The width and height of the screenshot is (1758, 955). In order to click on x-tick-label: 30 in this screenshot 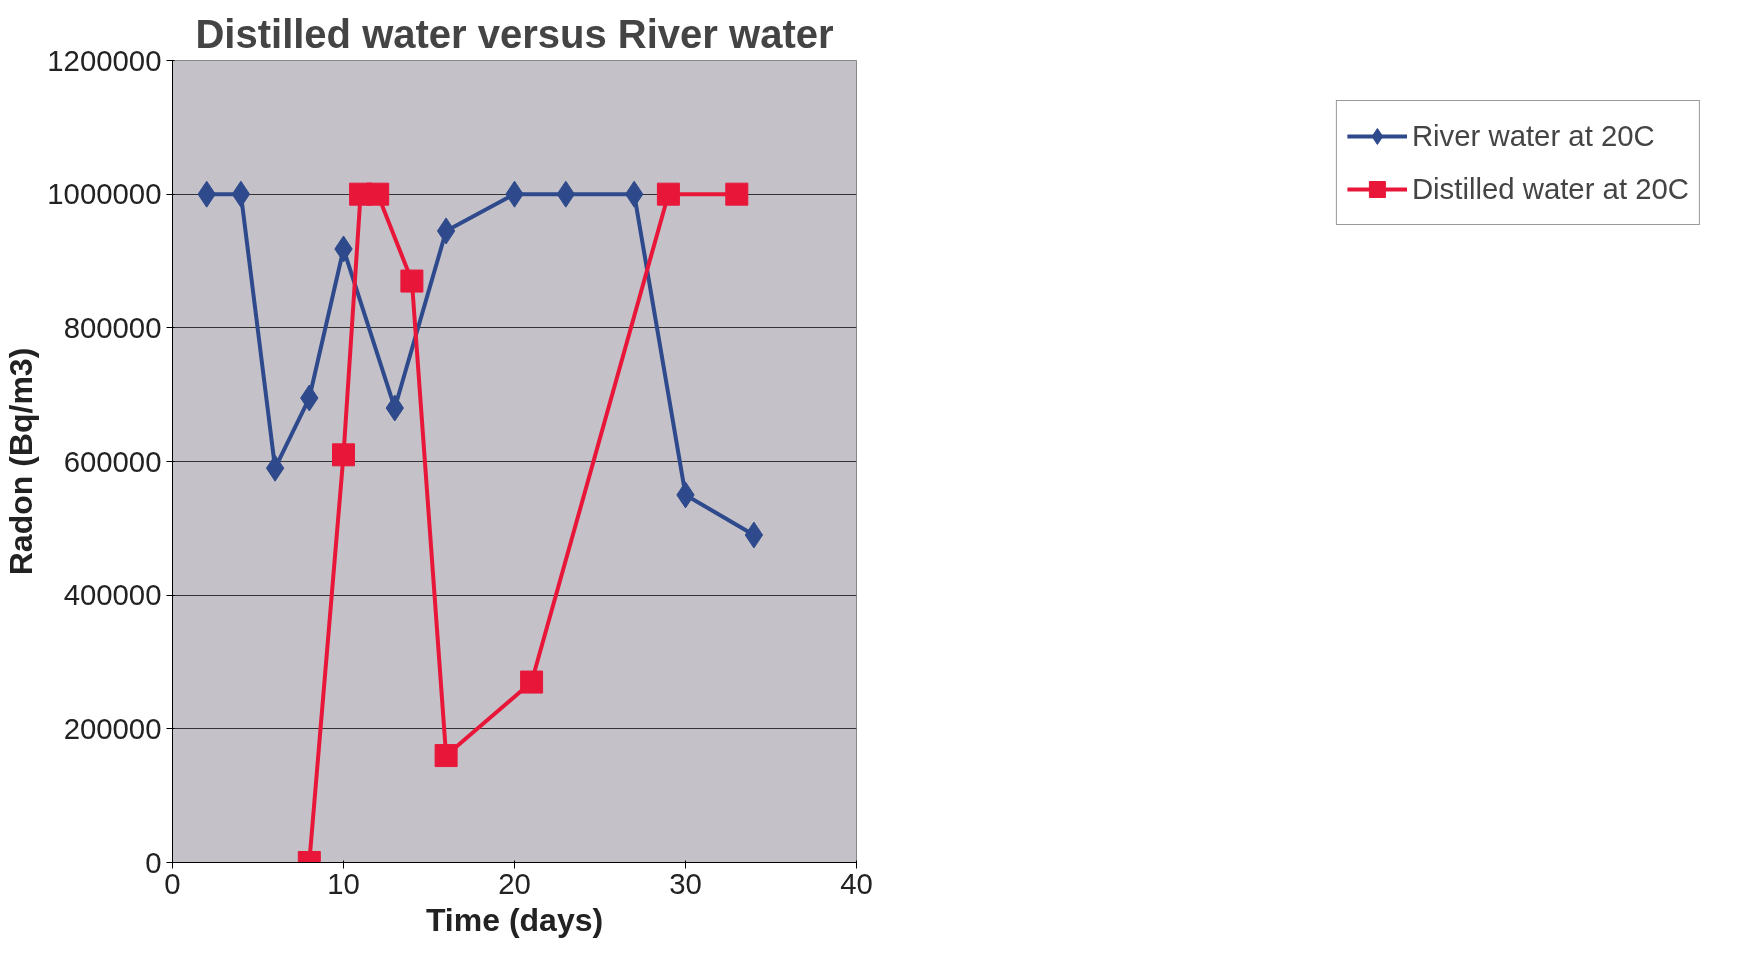, I will do `click(685, 883)`.